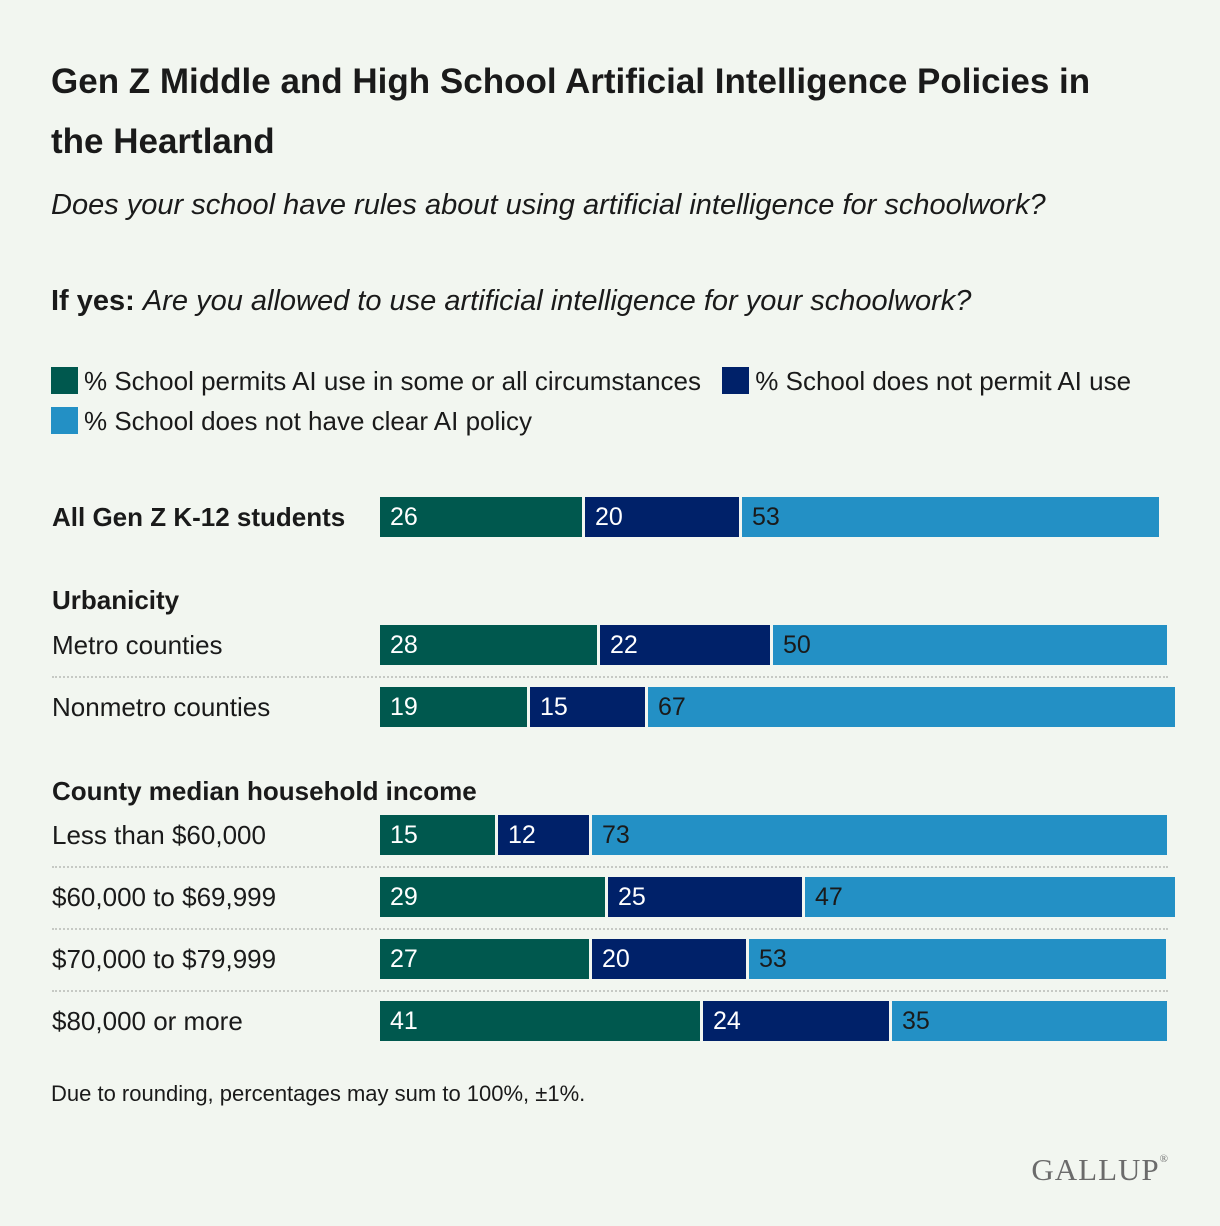 Image resolution: width=1220 pixels, height=1226 pixels. Describe the element at coordinates (159, 835) in the screenshot. I see `row-label-income-under-60k: Less than $60,000` at that location.